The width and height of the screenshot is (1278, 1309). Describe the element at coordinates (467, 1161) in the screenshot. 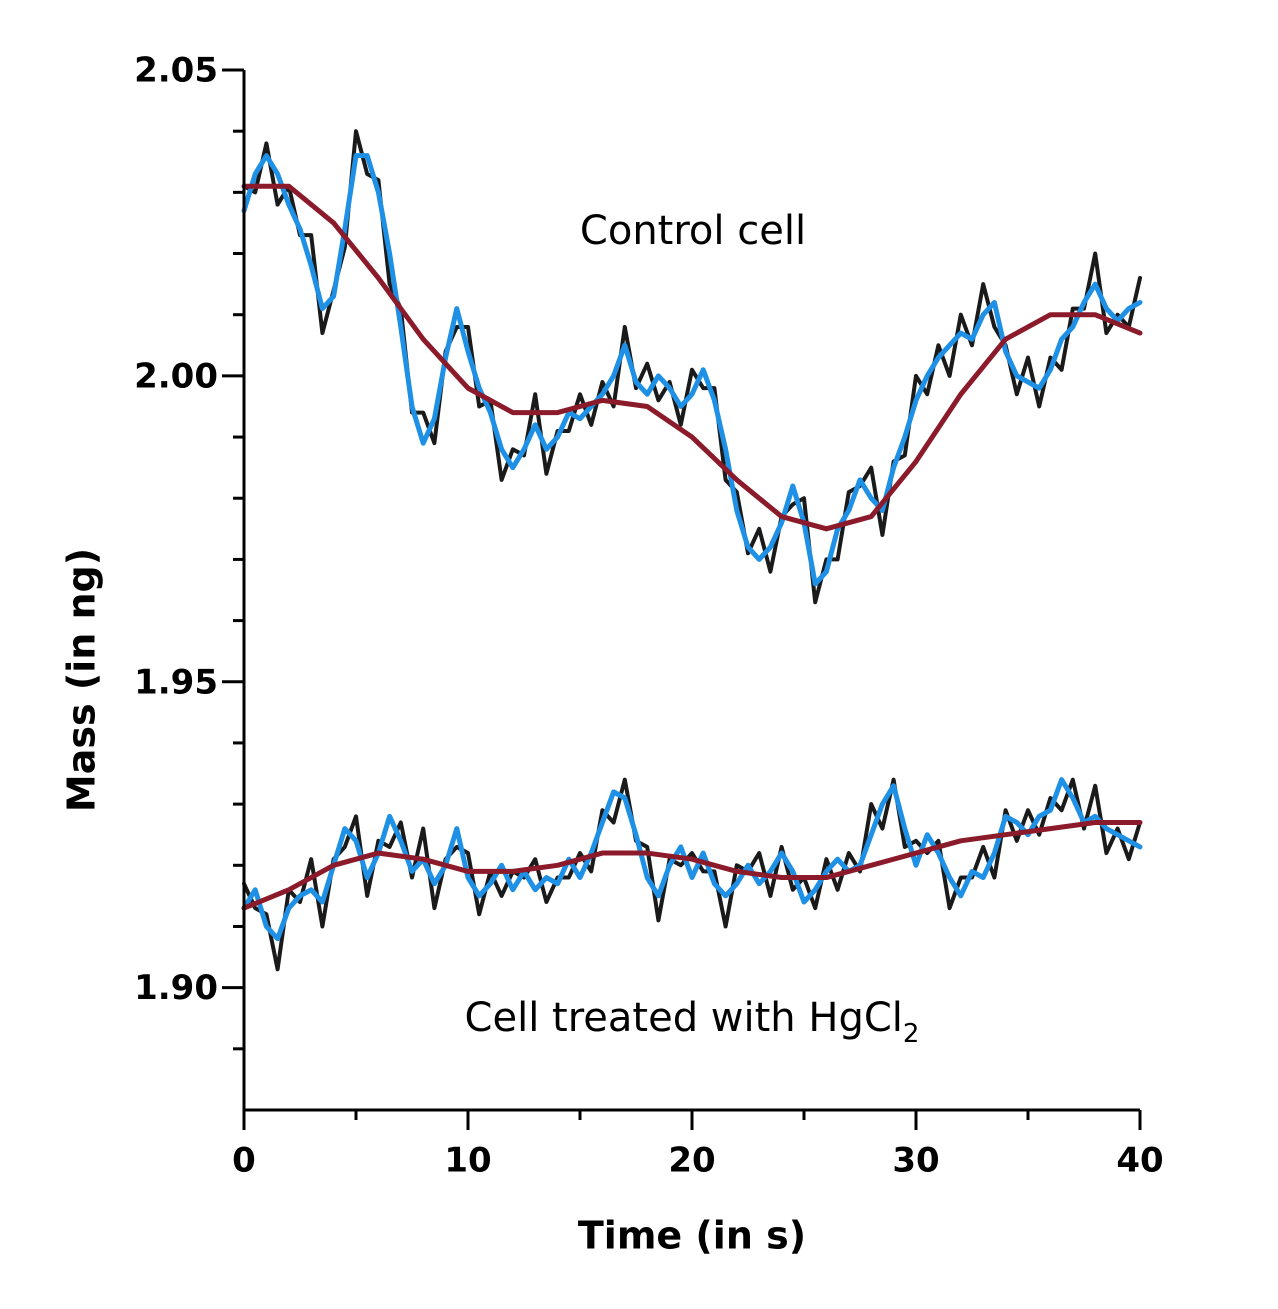

I see `x-tick-label: 10` at that location.